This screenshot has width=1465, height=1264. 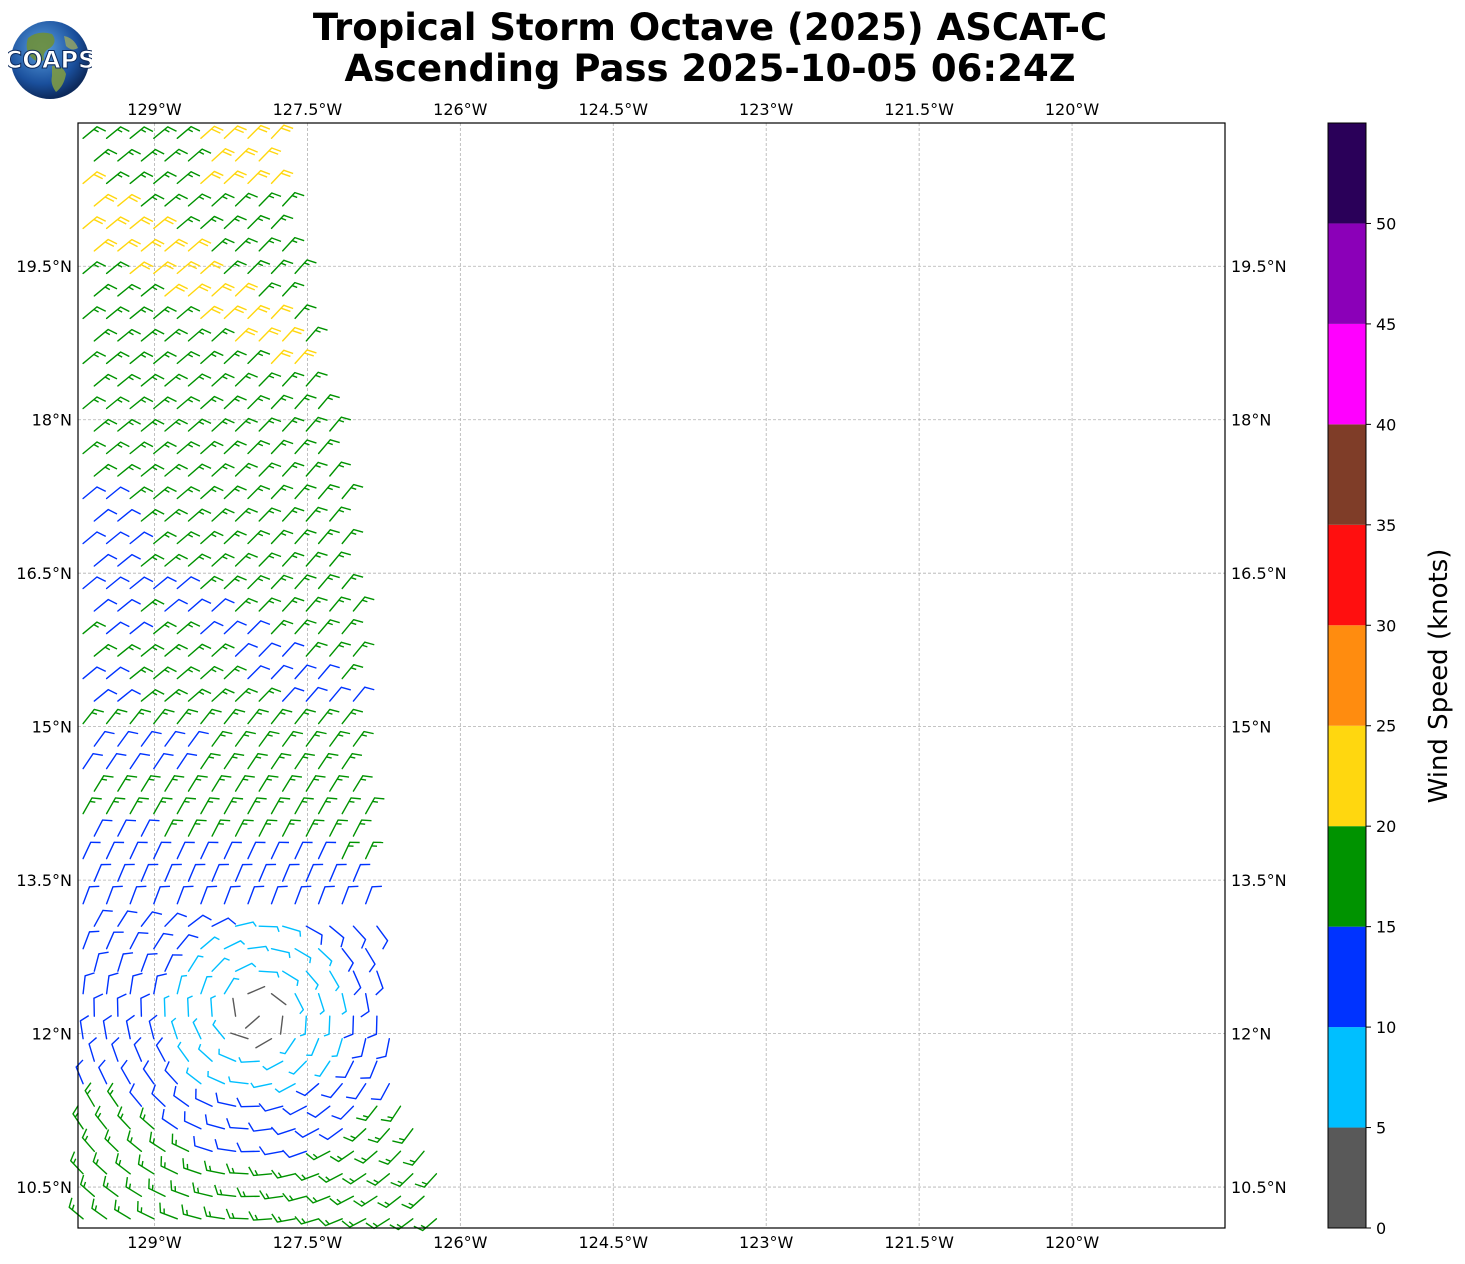 I want to click on colorbar-tick-label: 45, so click(x=1386, y=324).